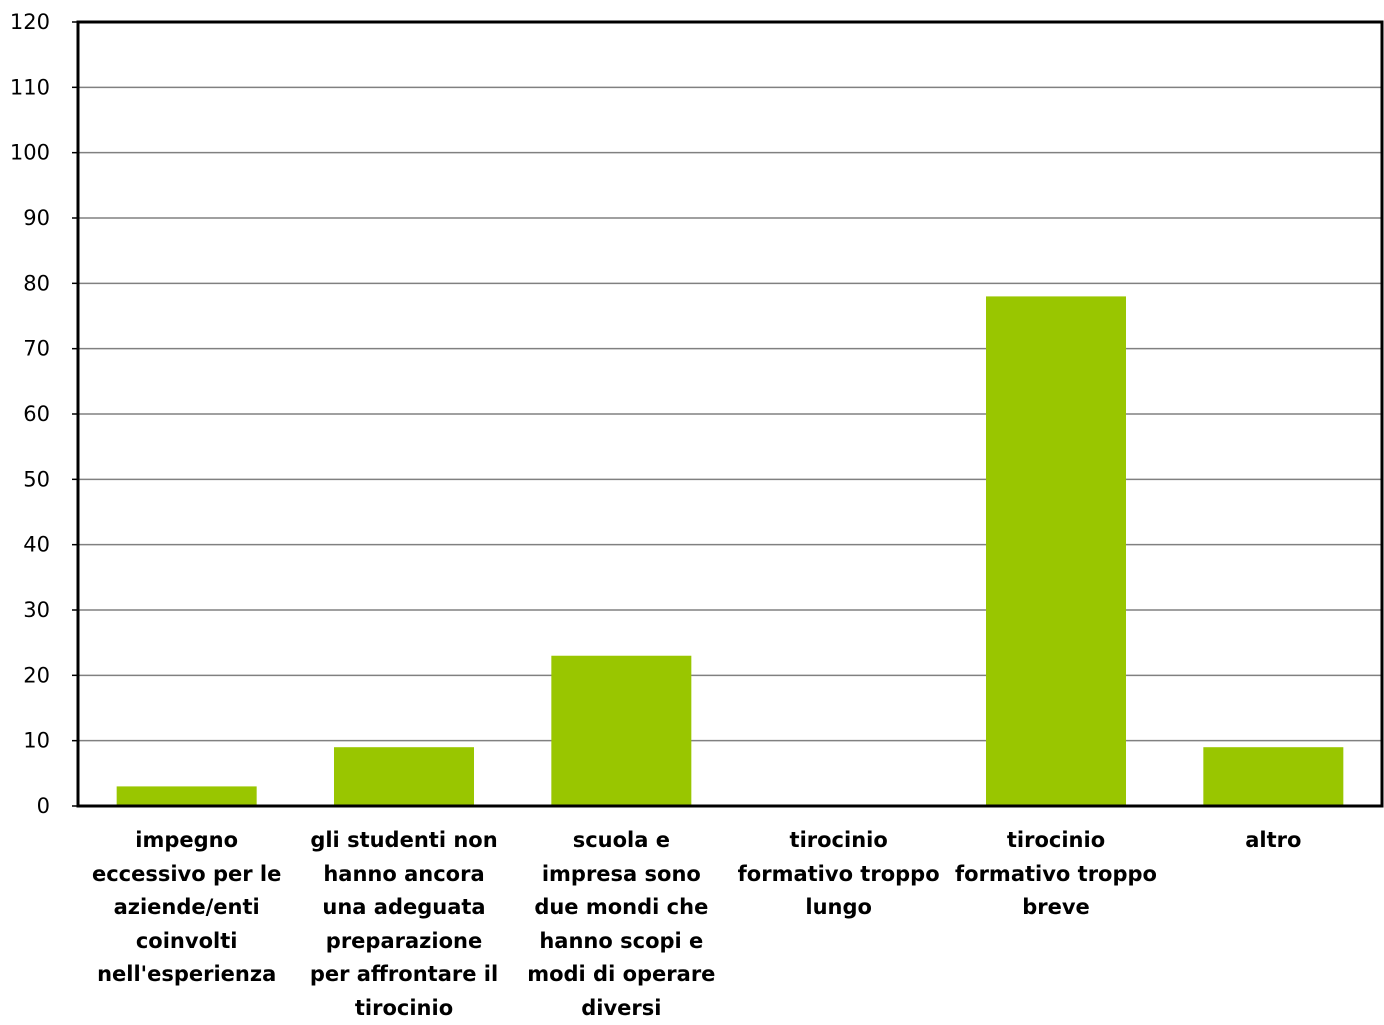  Describe the element at coordinates (1056, 873) in the screenshot. I see `x-category-label: tirocinio formativo troppo breve` at that location.